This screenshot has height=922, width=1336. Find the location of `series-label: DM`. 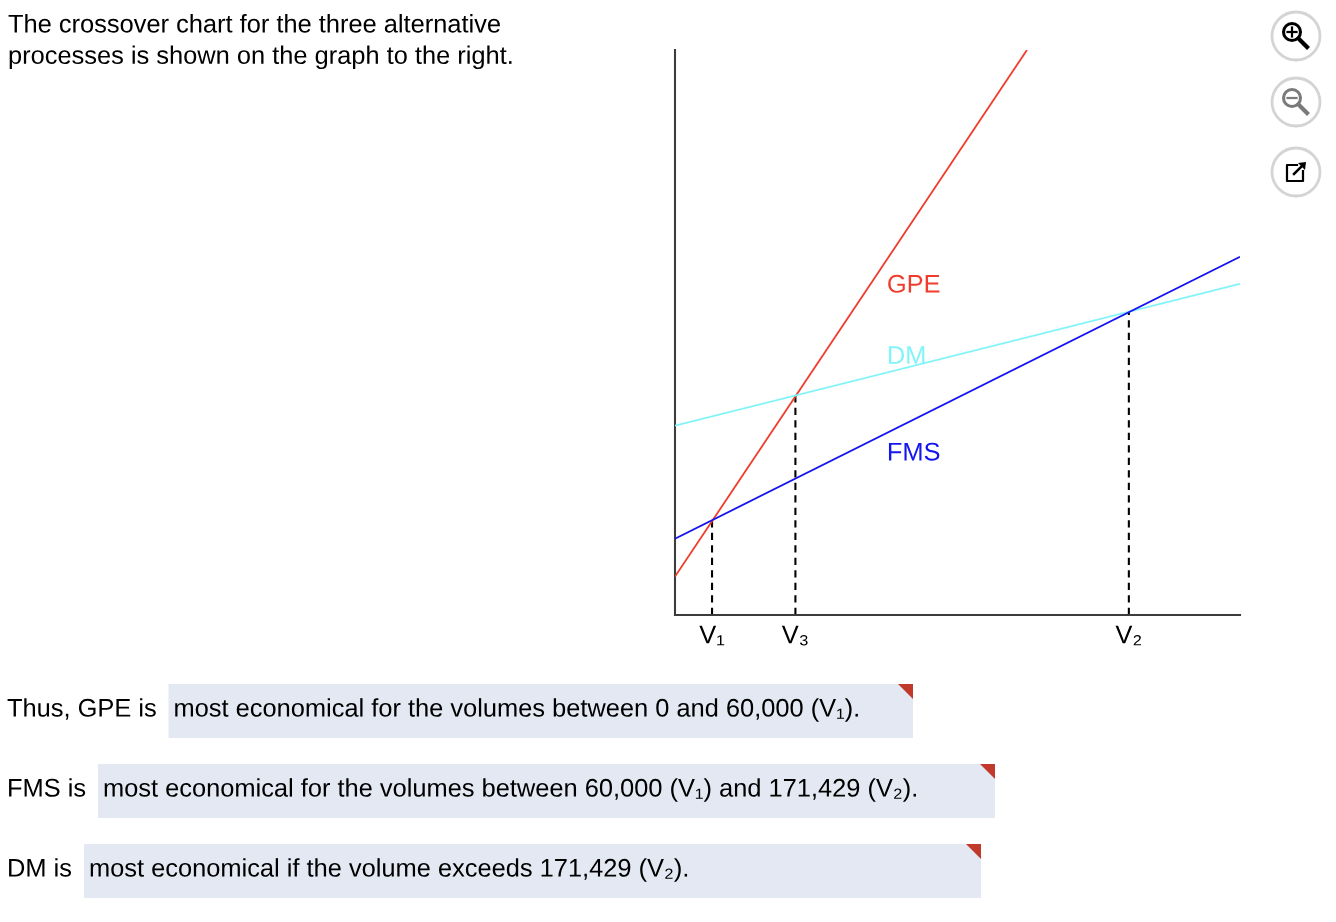

series-label: DM is located at coordinates (906, 355).